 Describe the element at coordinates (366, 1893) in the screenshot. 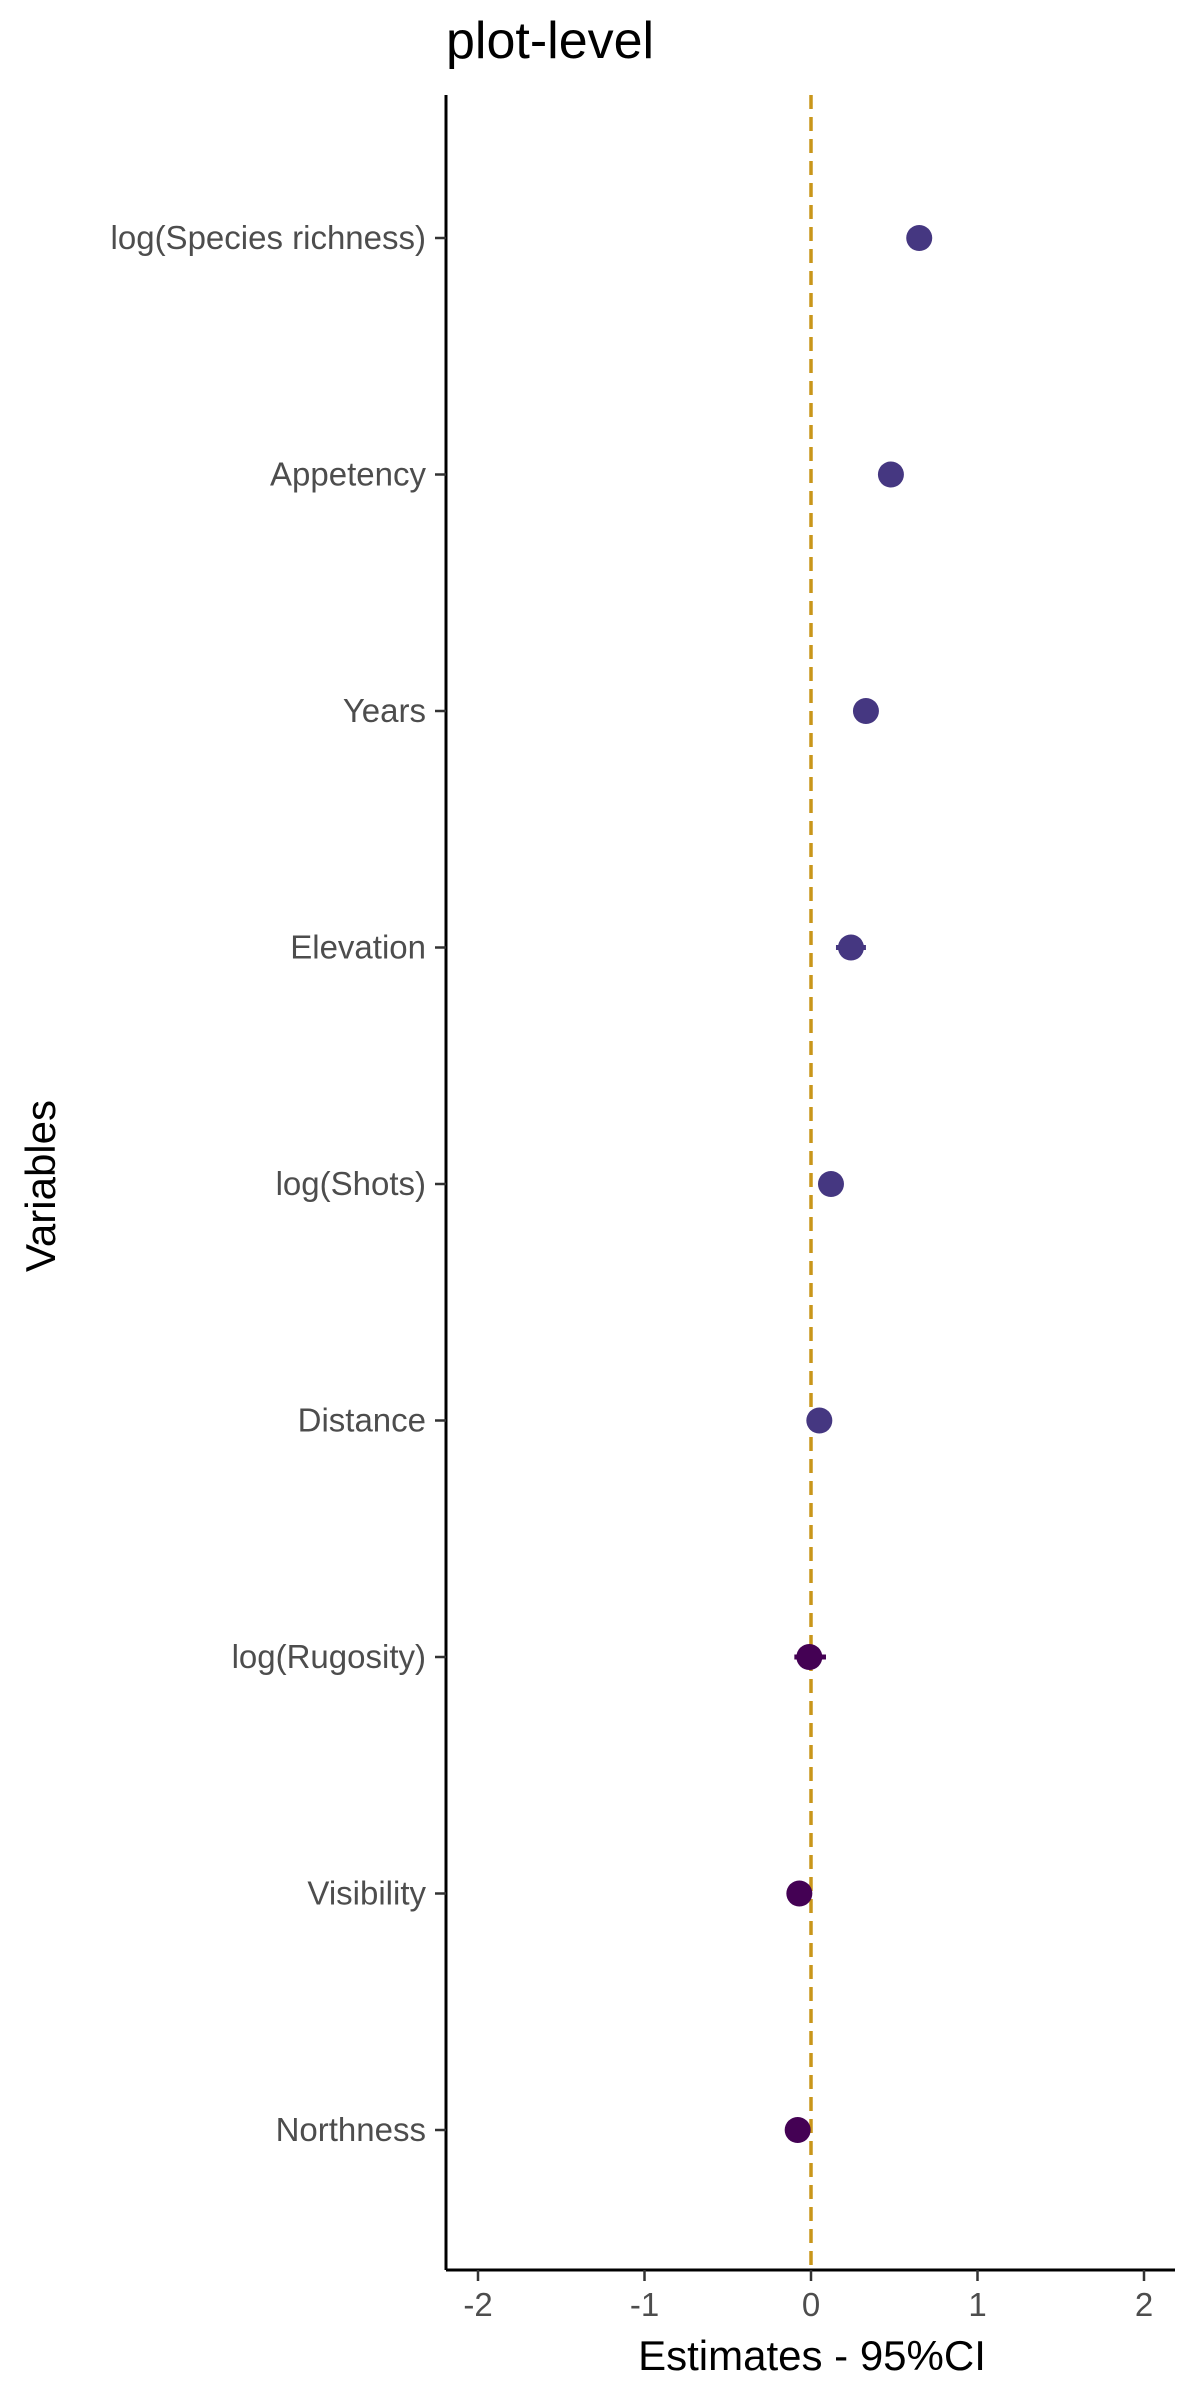

I see `y-tick-label: Visibility` at that location.